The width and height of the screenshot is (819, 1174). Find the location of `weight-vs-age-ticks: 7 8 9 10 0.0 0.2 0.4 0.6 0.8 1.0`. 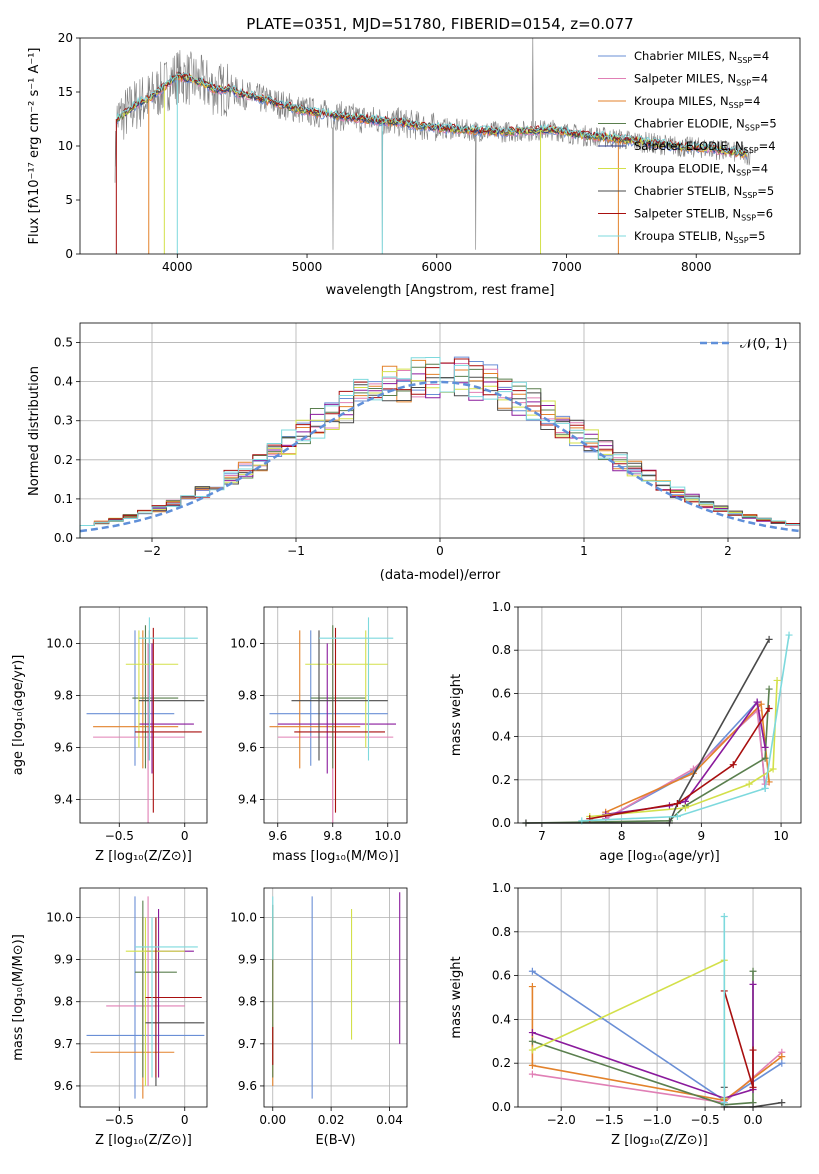

weight-vs-age-ticks: 7 8 9 10 0.0 0.2 0.4 0.6 0.8 1.0 is located at coordinates (646, 721).